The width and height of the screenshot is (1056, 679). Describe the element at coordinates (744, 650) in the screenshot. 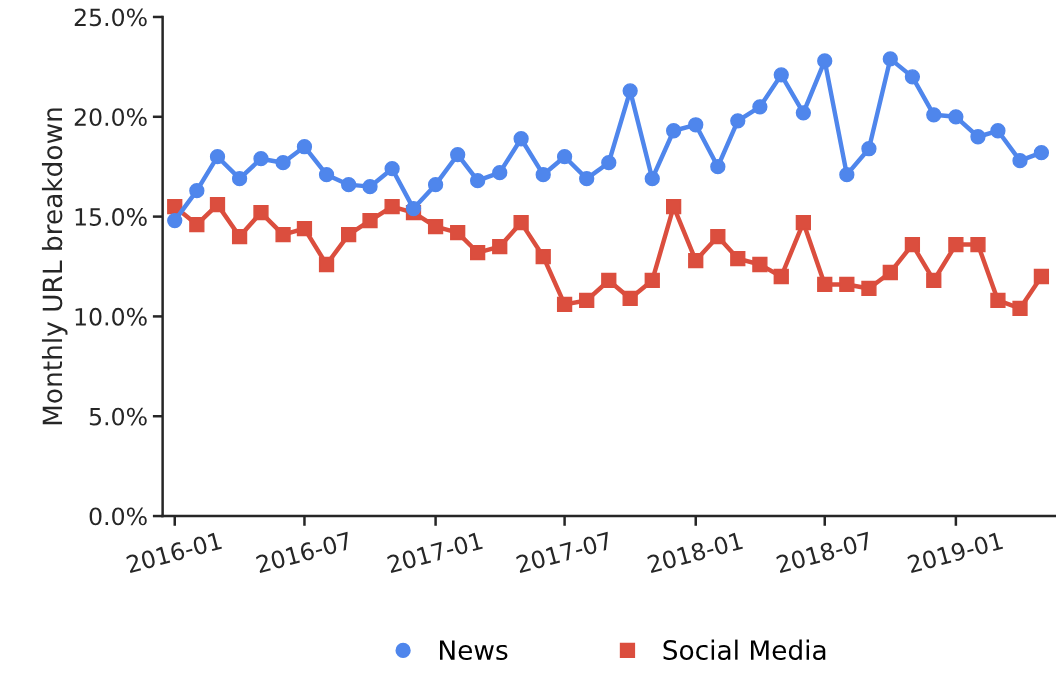

I see `legend-label: Social Media` at that location.